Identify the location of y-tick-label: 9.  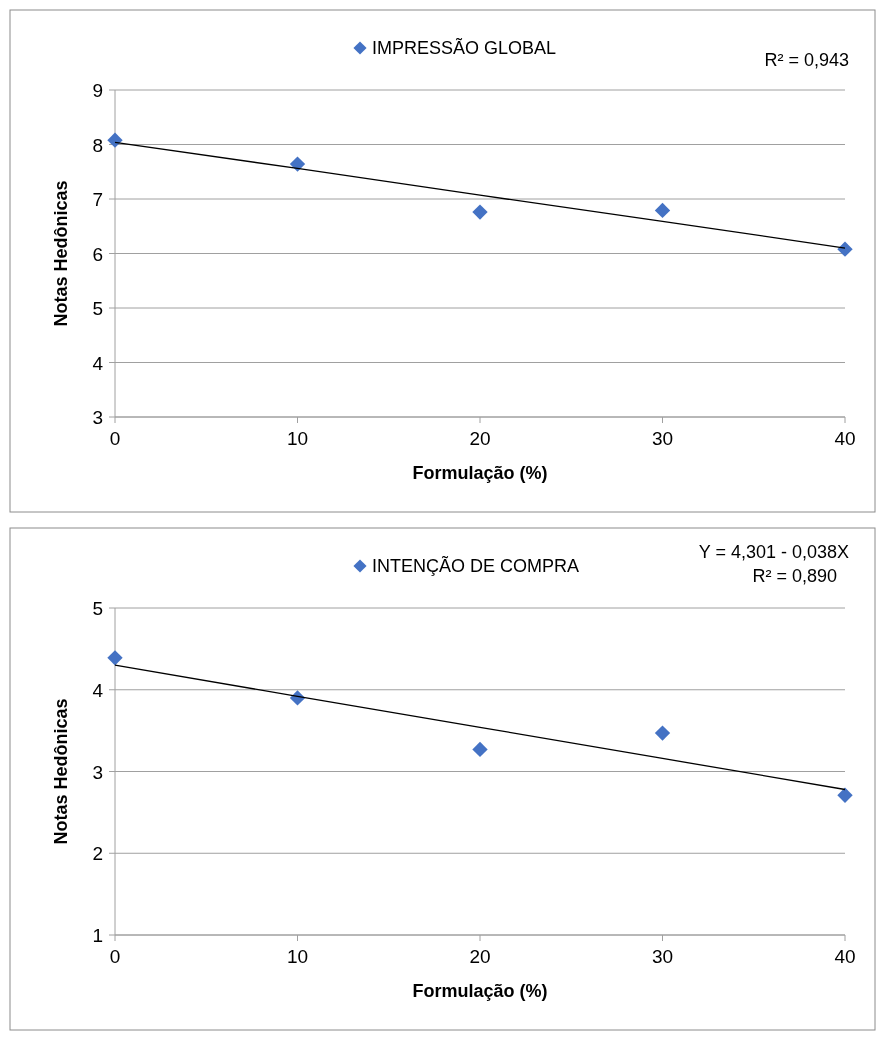
(97, 90).